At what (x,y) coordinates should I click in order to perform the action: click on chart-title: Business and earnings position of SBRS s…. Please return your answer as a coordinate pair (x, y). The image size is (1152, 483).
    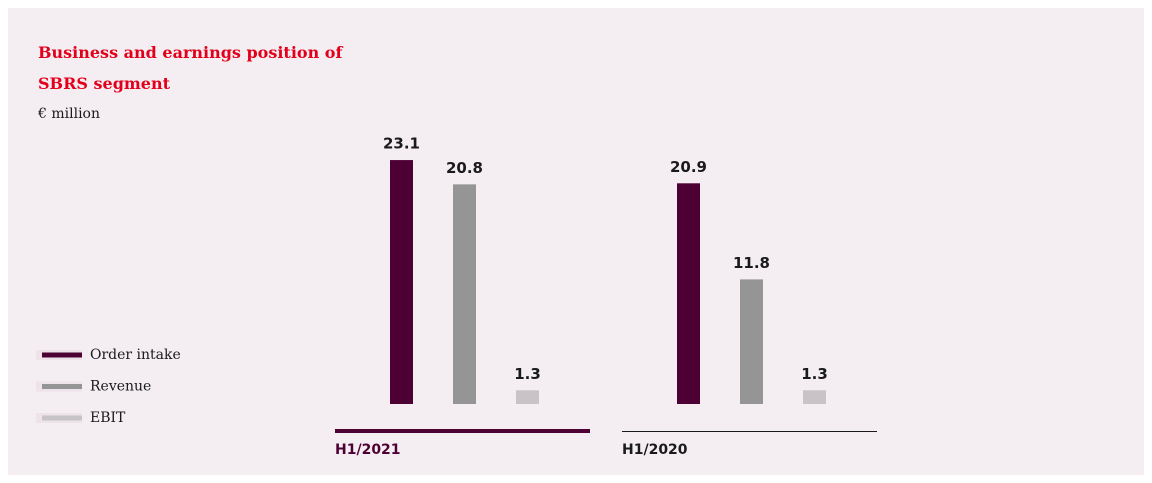
    Looking at the image, I should click on (190, 68).